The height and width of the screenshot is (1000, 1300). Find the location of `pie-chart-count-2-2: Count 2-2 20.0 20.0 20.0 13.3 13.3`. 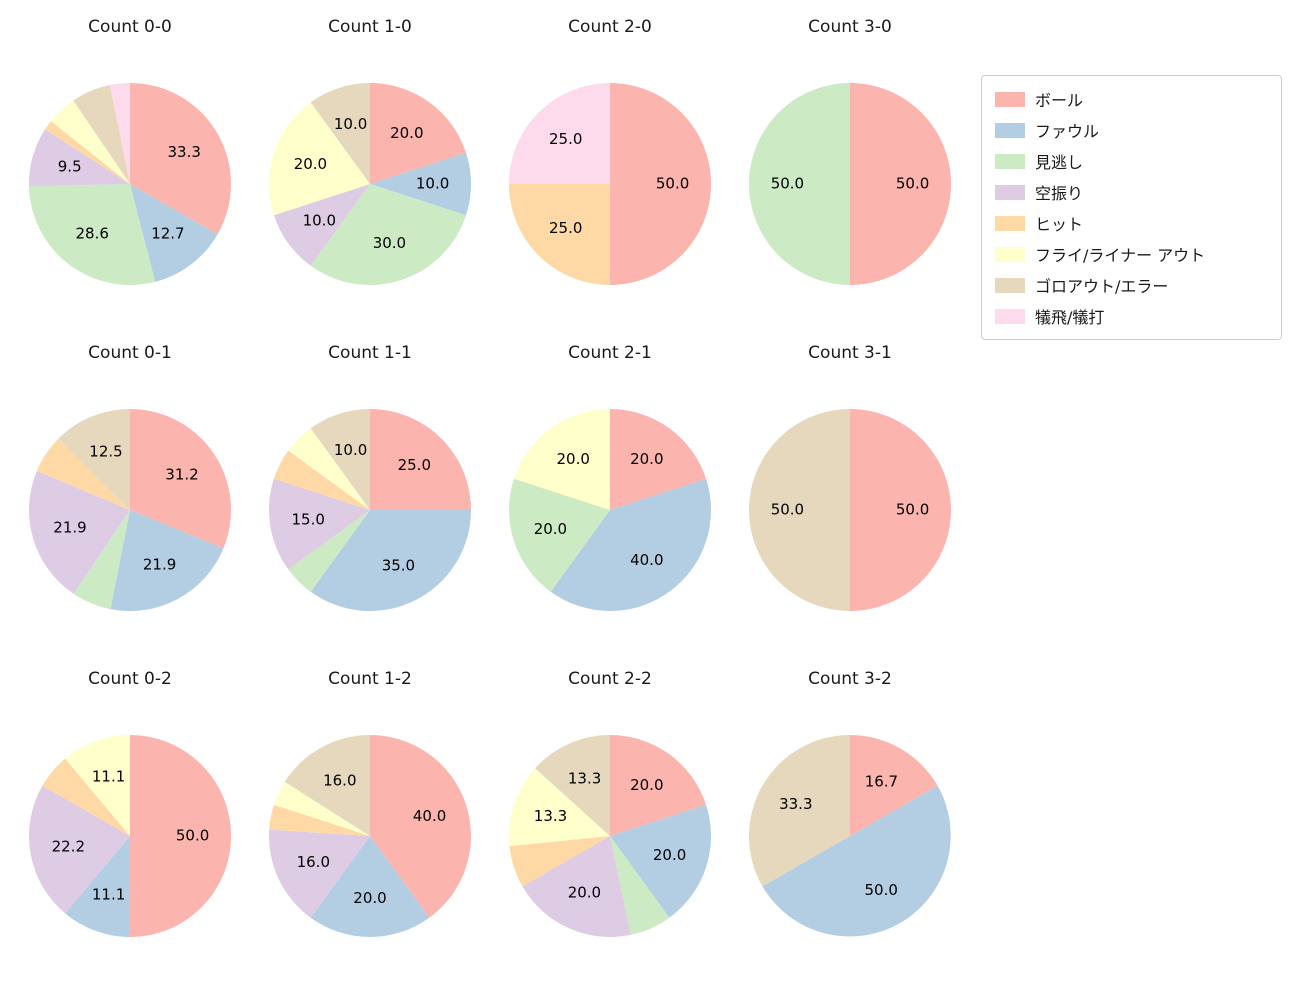

pie-chart-count-2-2: Count 2-2 20.0 20.0 20.0 13.3 13.3 is located at coordinates (610, 829).